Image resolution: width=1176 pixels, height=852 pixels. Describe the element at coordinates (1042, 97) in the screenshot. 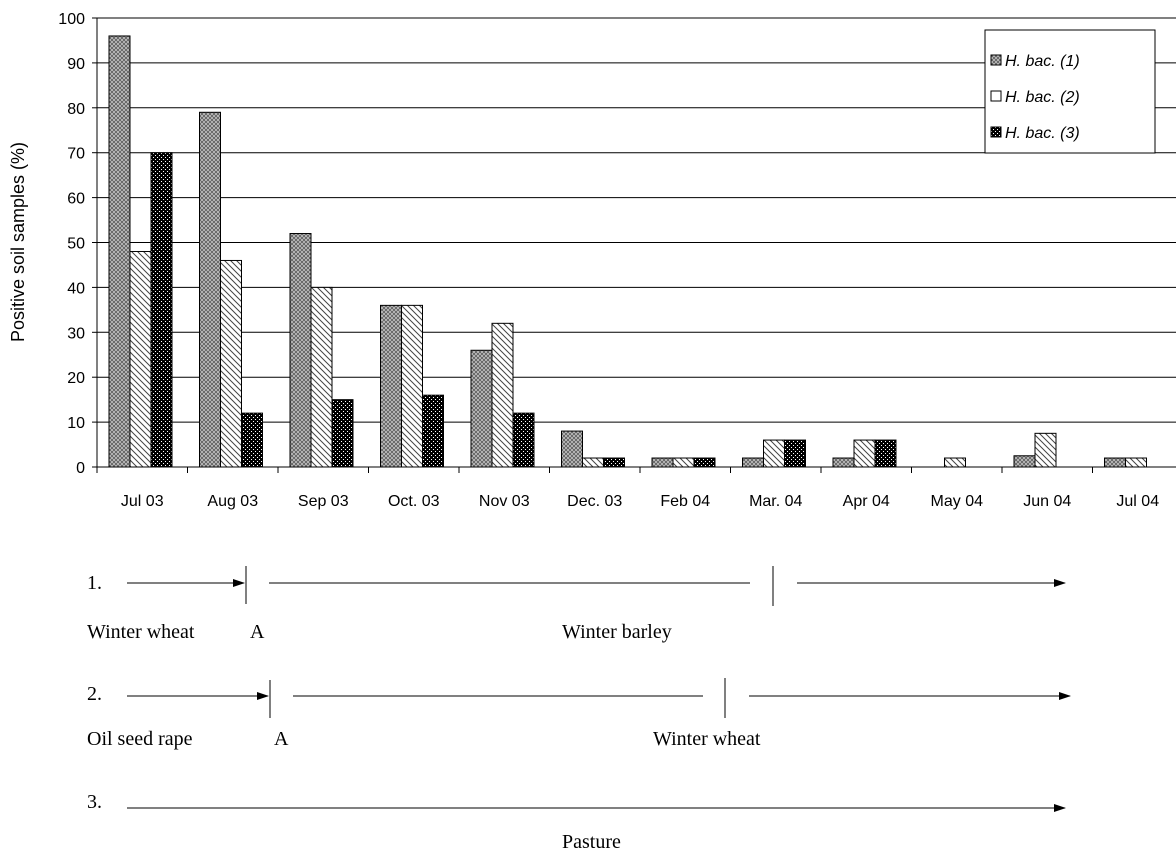

I see `legend-label-2: H. bac. (2)` at that location.